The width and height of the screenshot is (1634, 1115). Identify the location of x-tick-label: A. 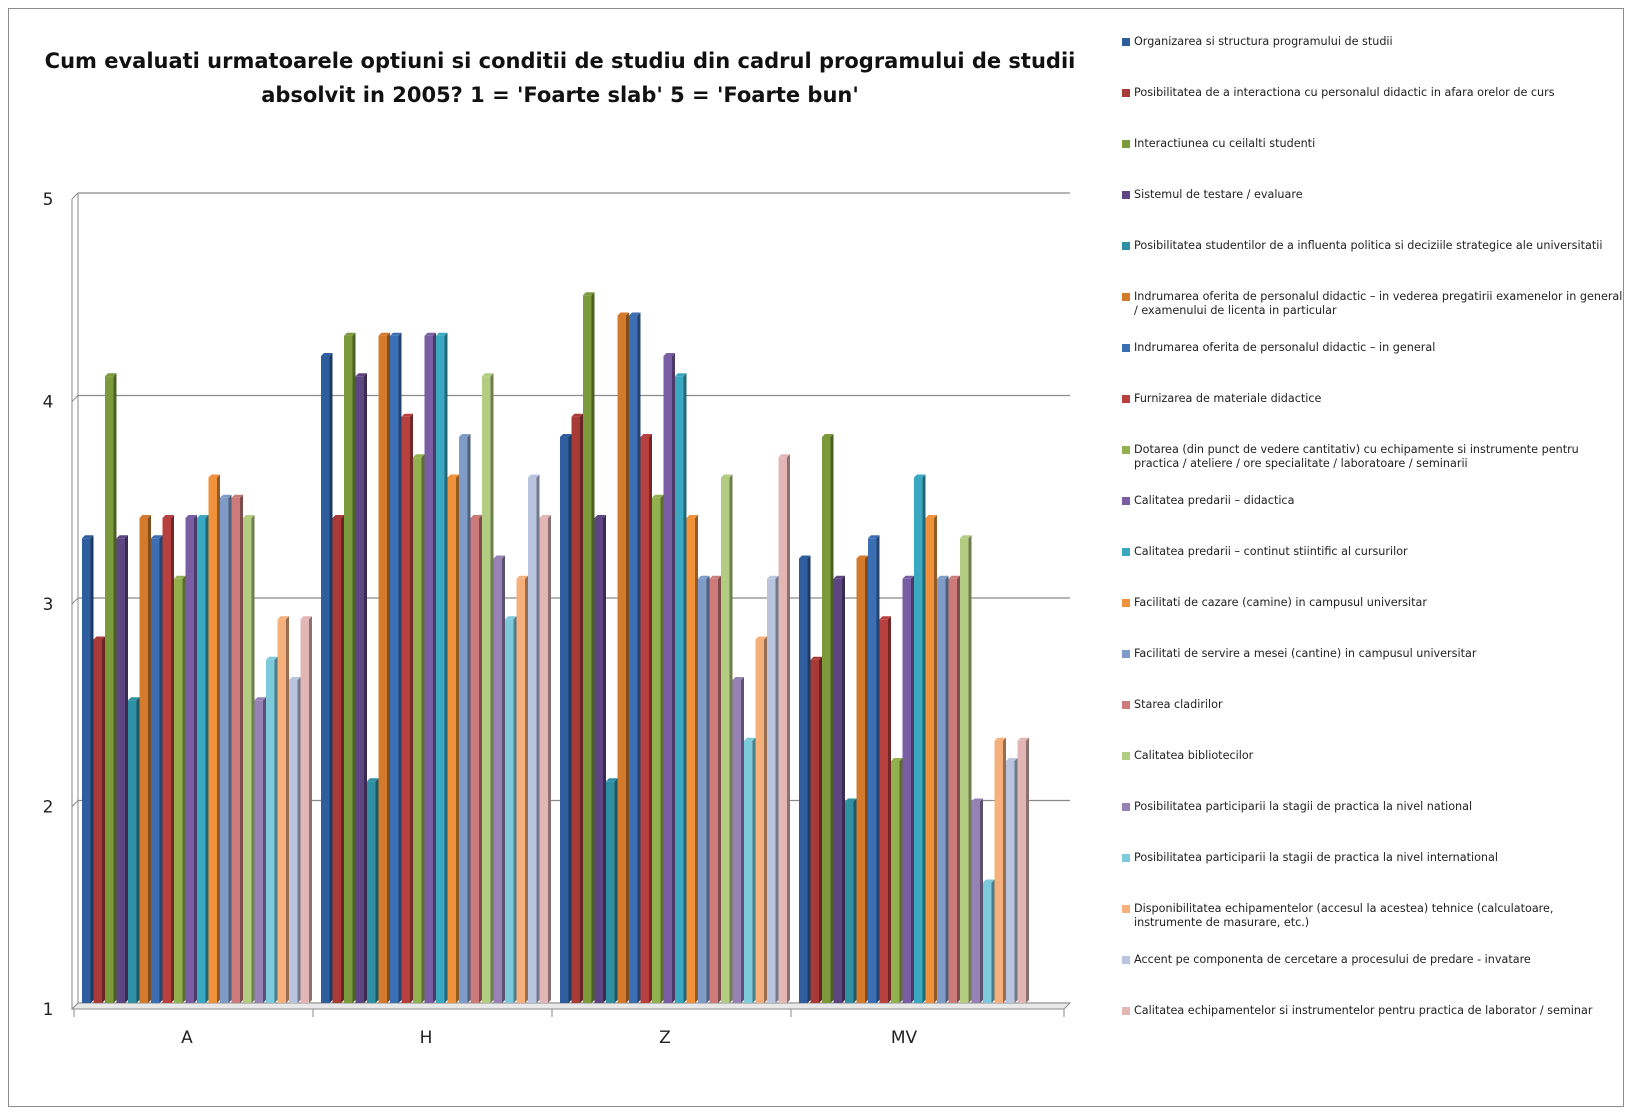
(187, 1038).